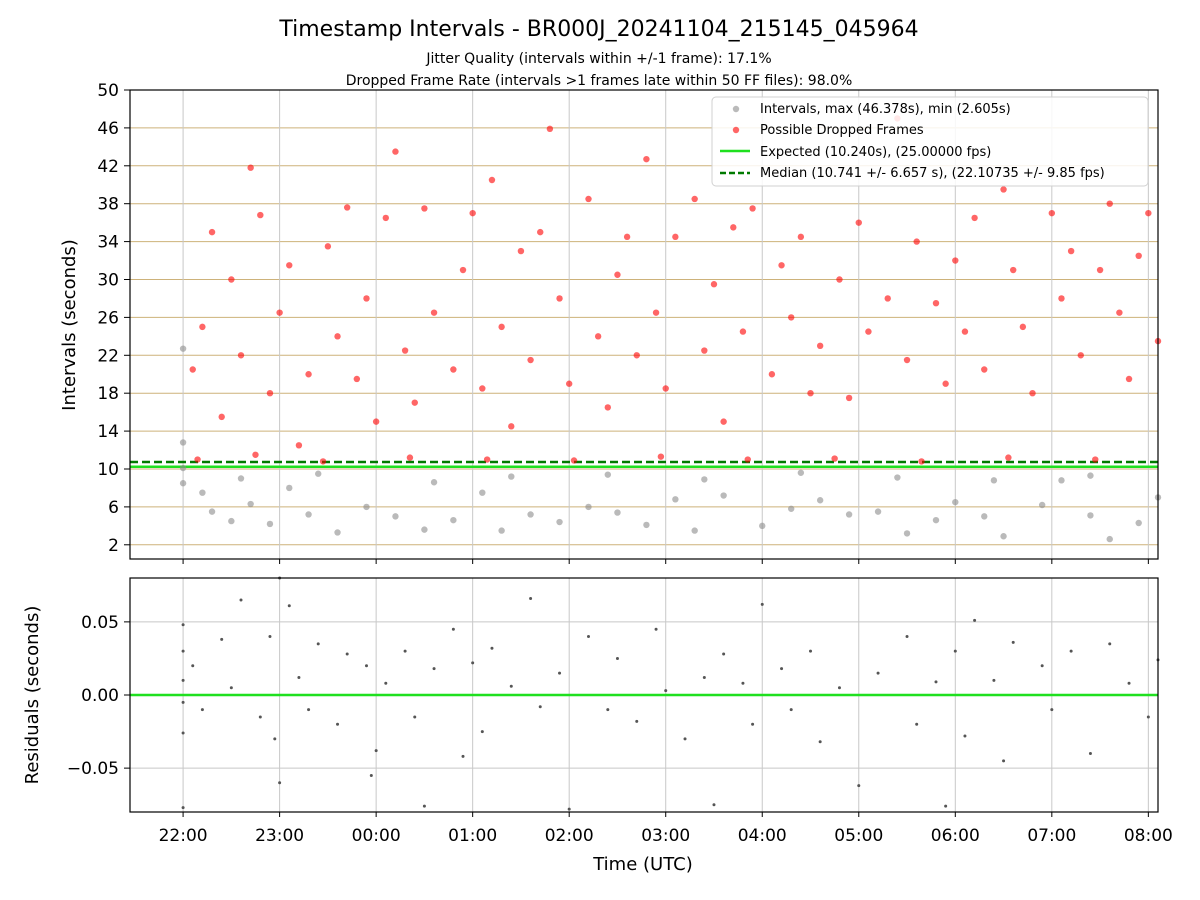  Describe the element at coordinates (69, 325) in the screenshot. I see `top-y-axis-label: Intervals (seconds)` at that location.